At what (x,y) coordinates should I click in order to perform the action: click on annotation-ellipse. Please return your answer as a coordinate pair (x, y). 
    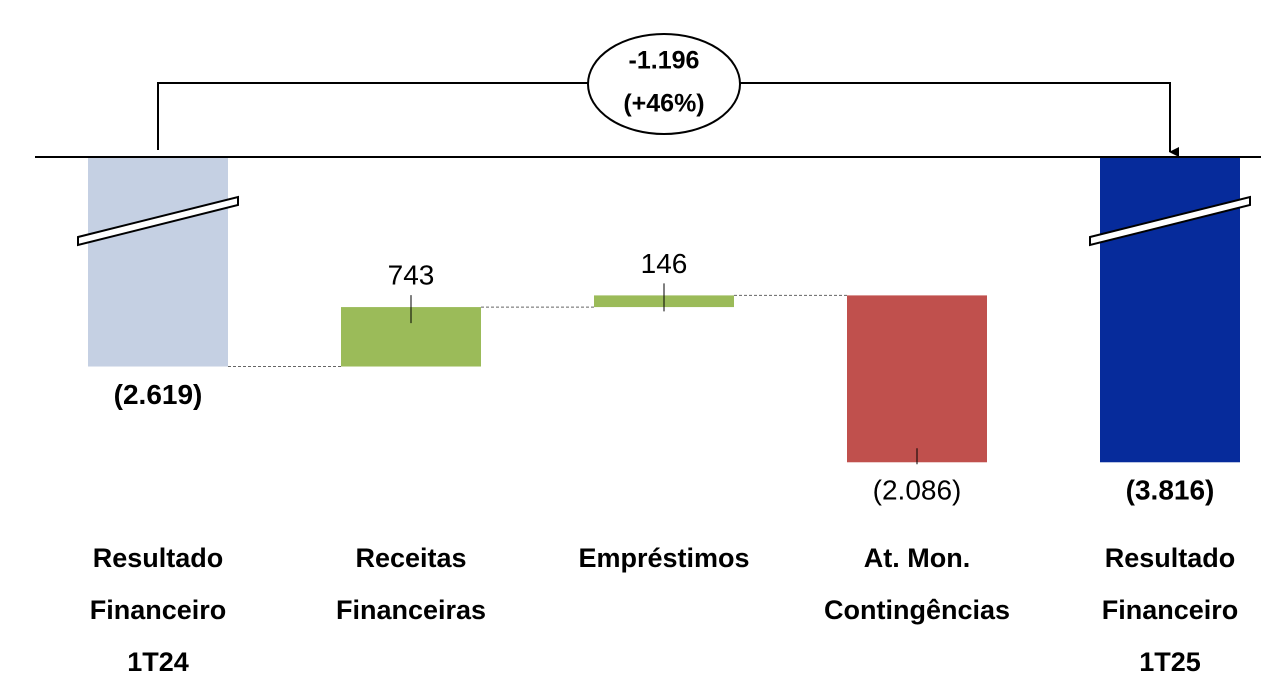
    Looking at the image, I should click on (664, 84).